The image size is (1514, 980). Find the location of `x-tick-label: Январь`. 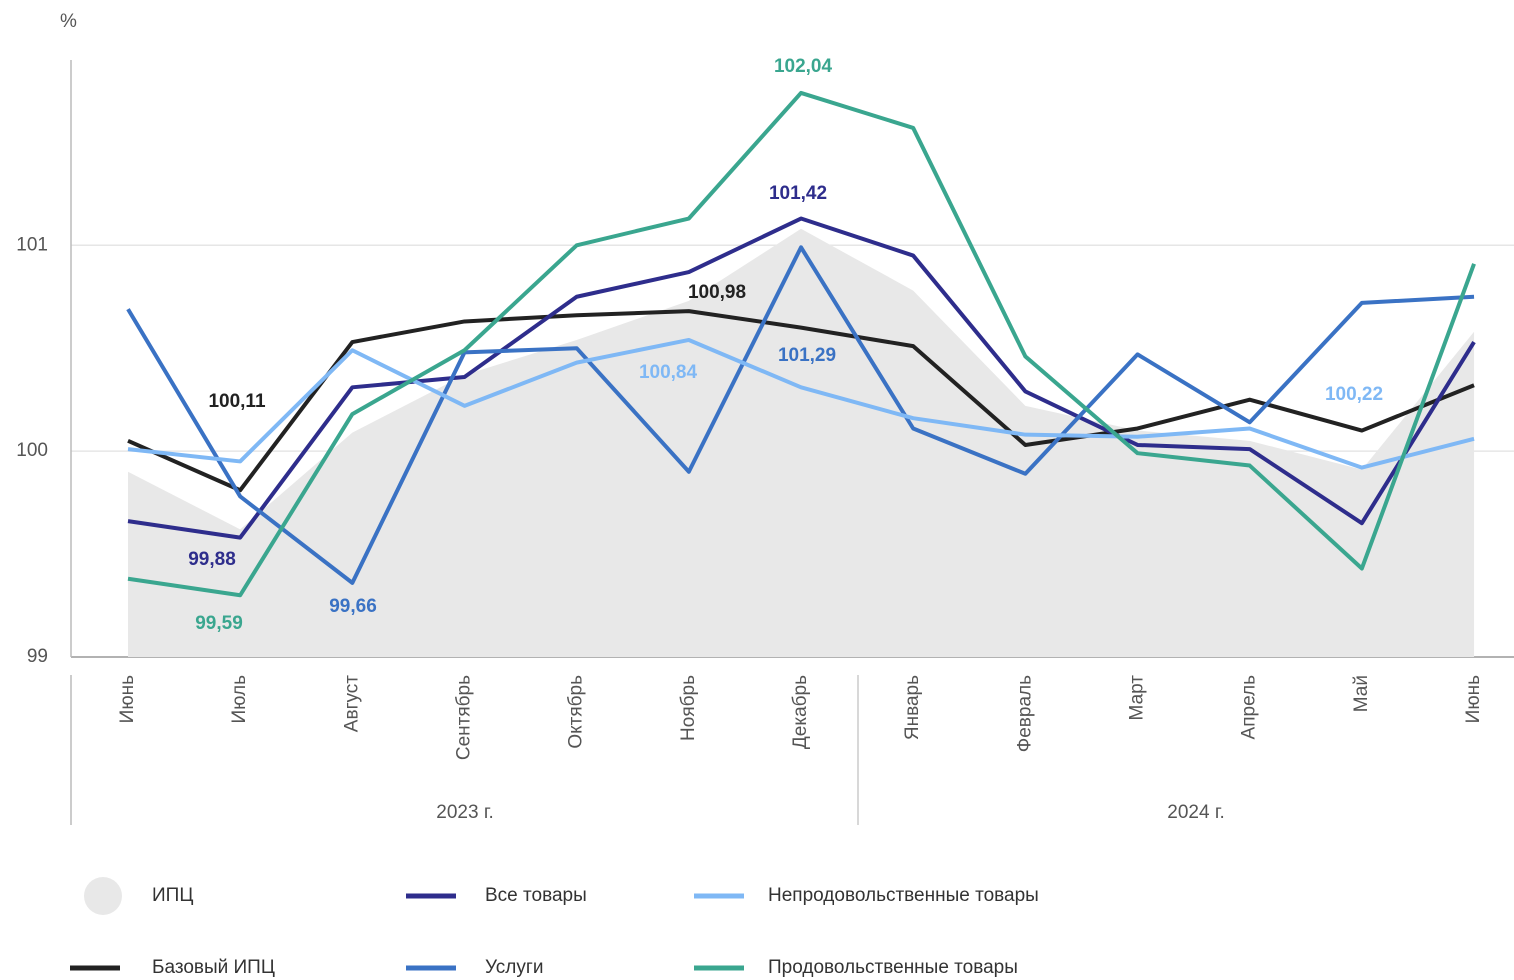

x-tick-label: Январь is located at coordinates (912, 707).